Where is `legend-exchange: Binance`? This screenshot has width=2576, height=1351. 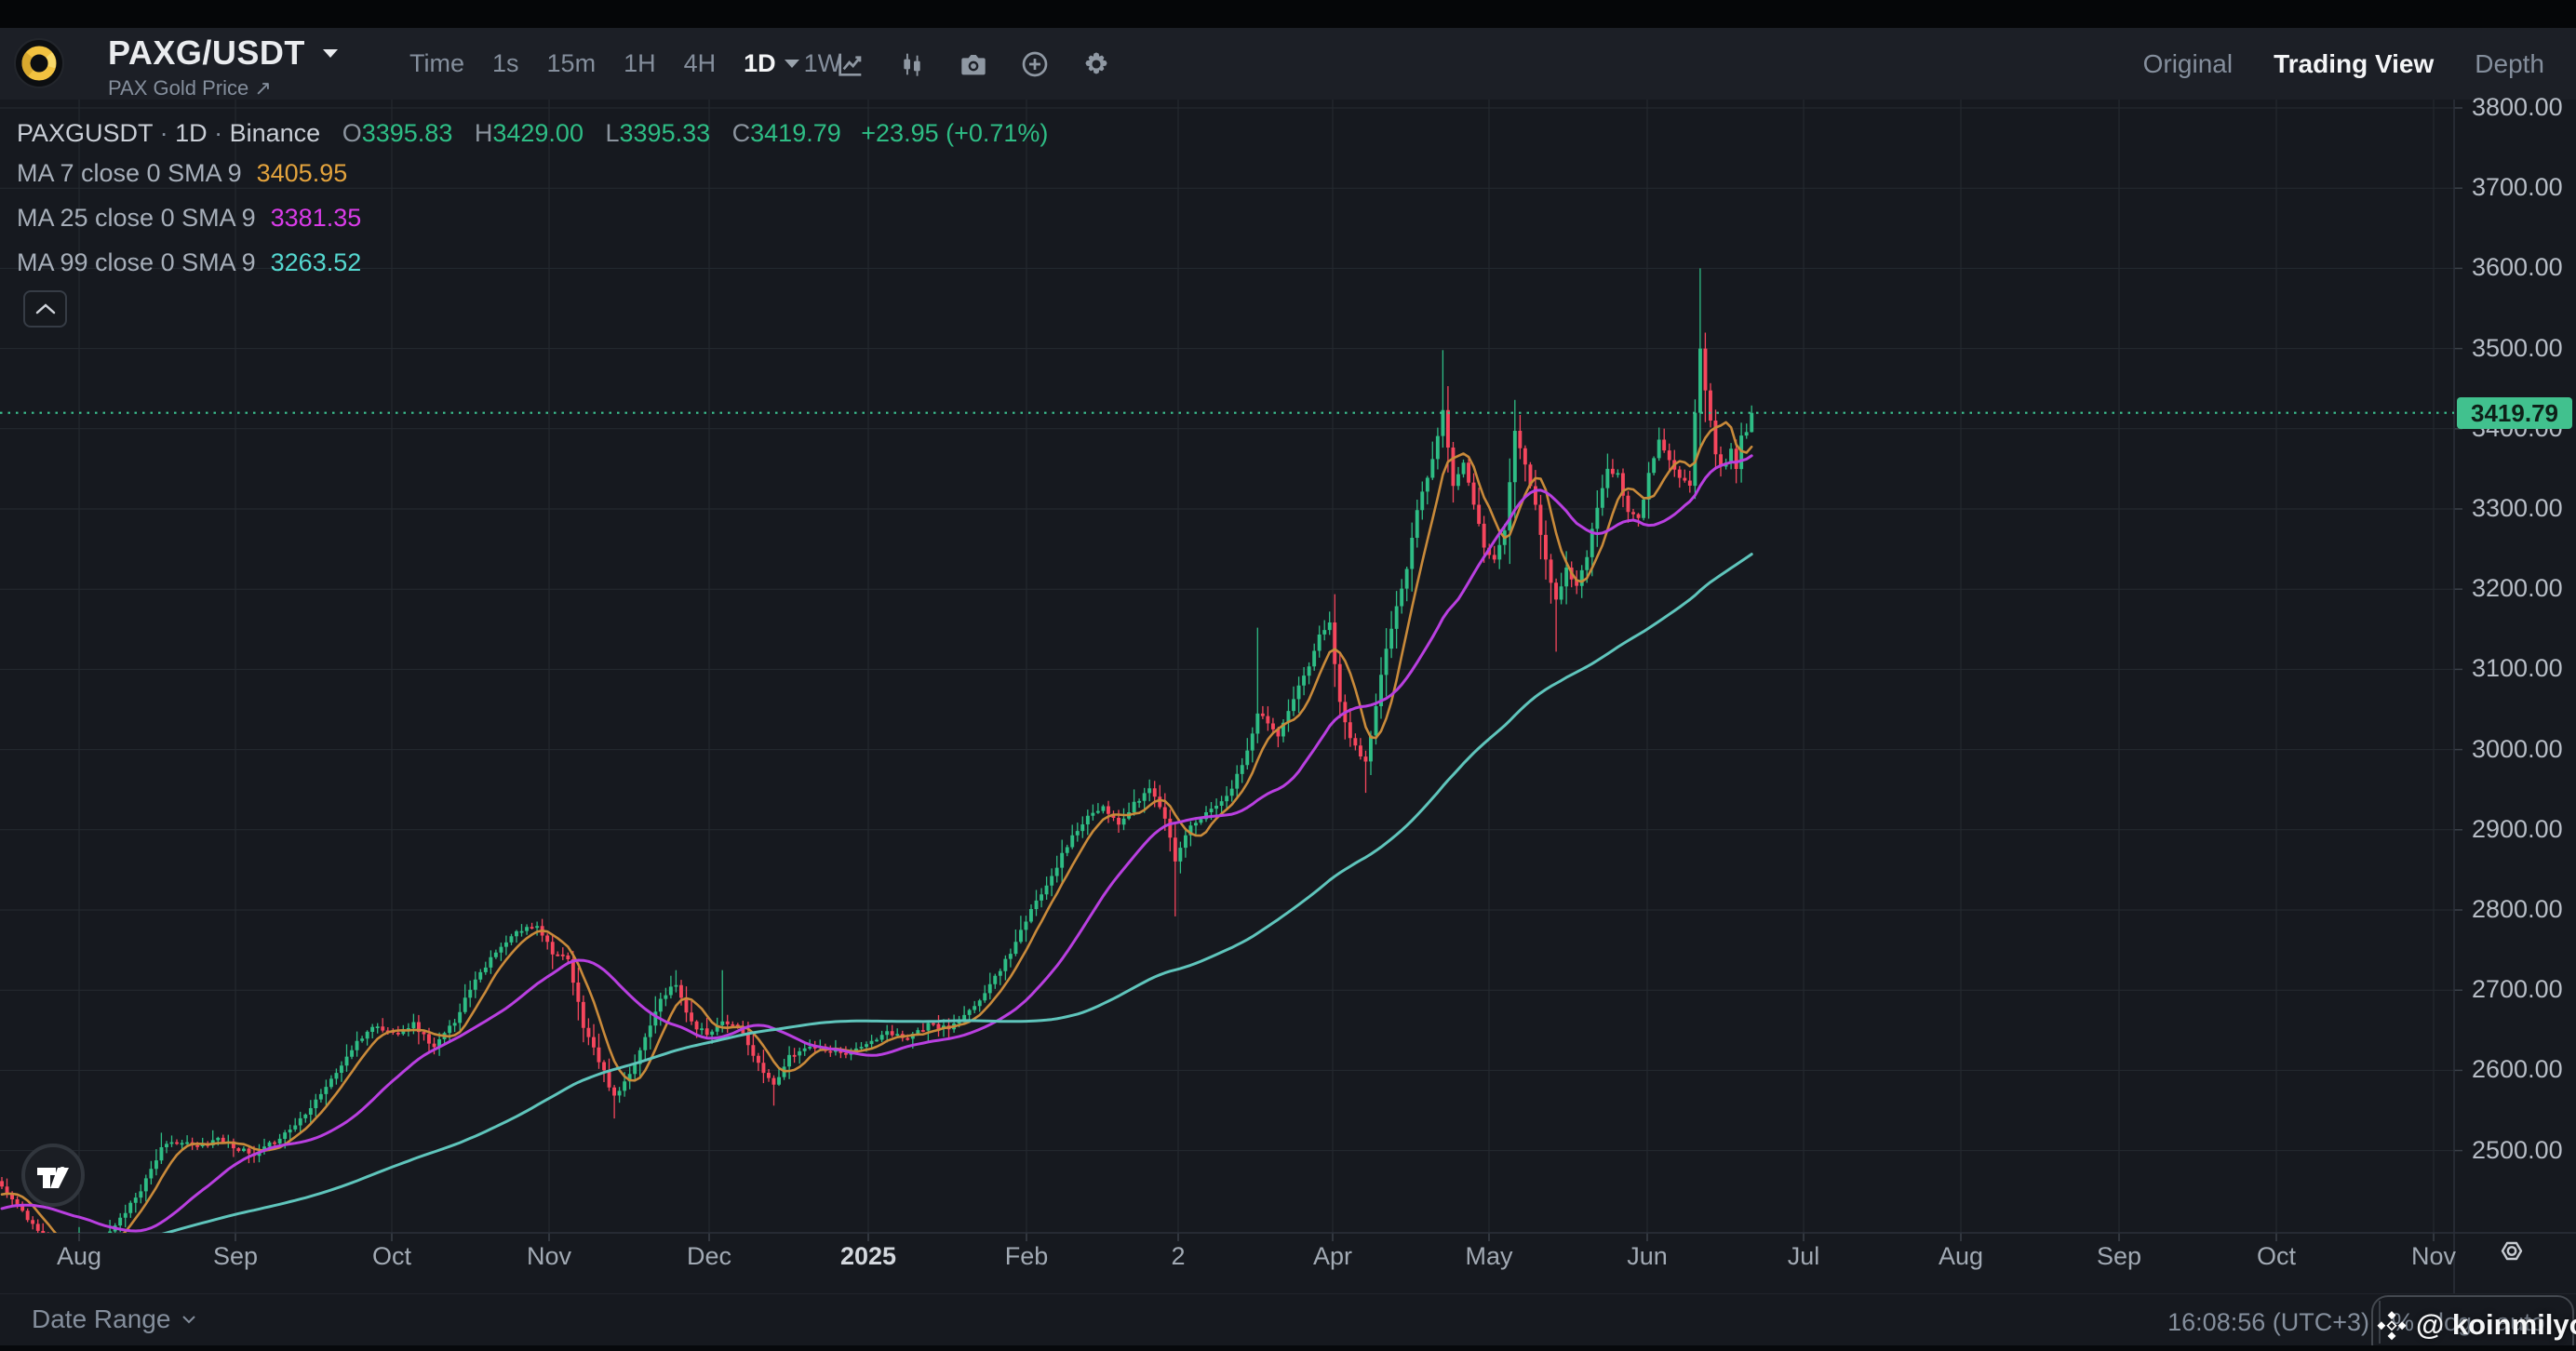
legend-exchange: Binance is located at coordinates (275, 133).